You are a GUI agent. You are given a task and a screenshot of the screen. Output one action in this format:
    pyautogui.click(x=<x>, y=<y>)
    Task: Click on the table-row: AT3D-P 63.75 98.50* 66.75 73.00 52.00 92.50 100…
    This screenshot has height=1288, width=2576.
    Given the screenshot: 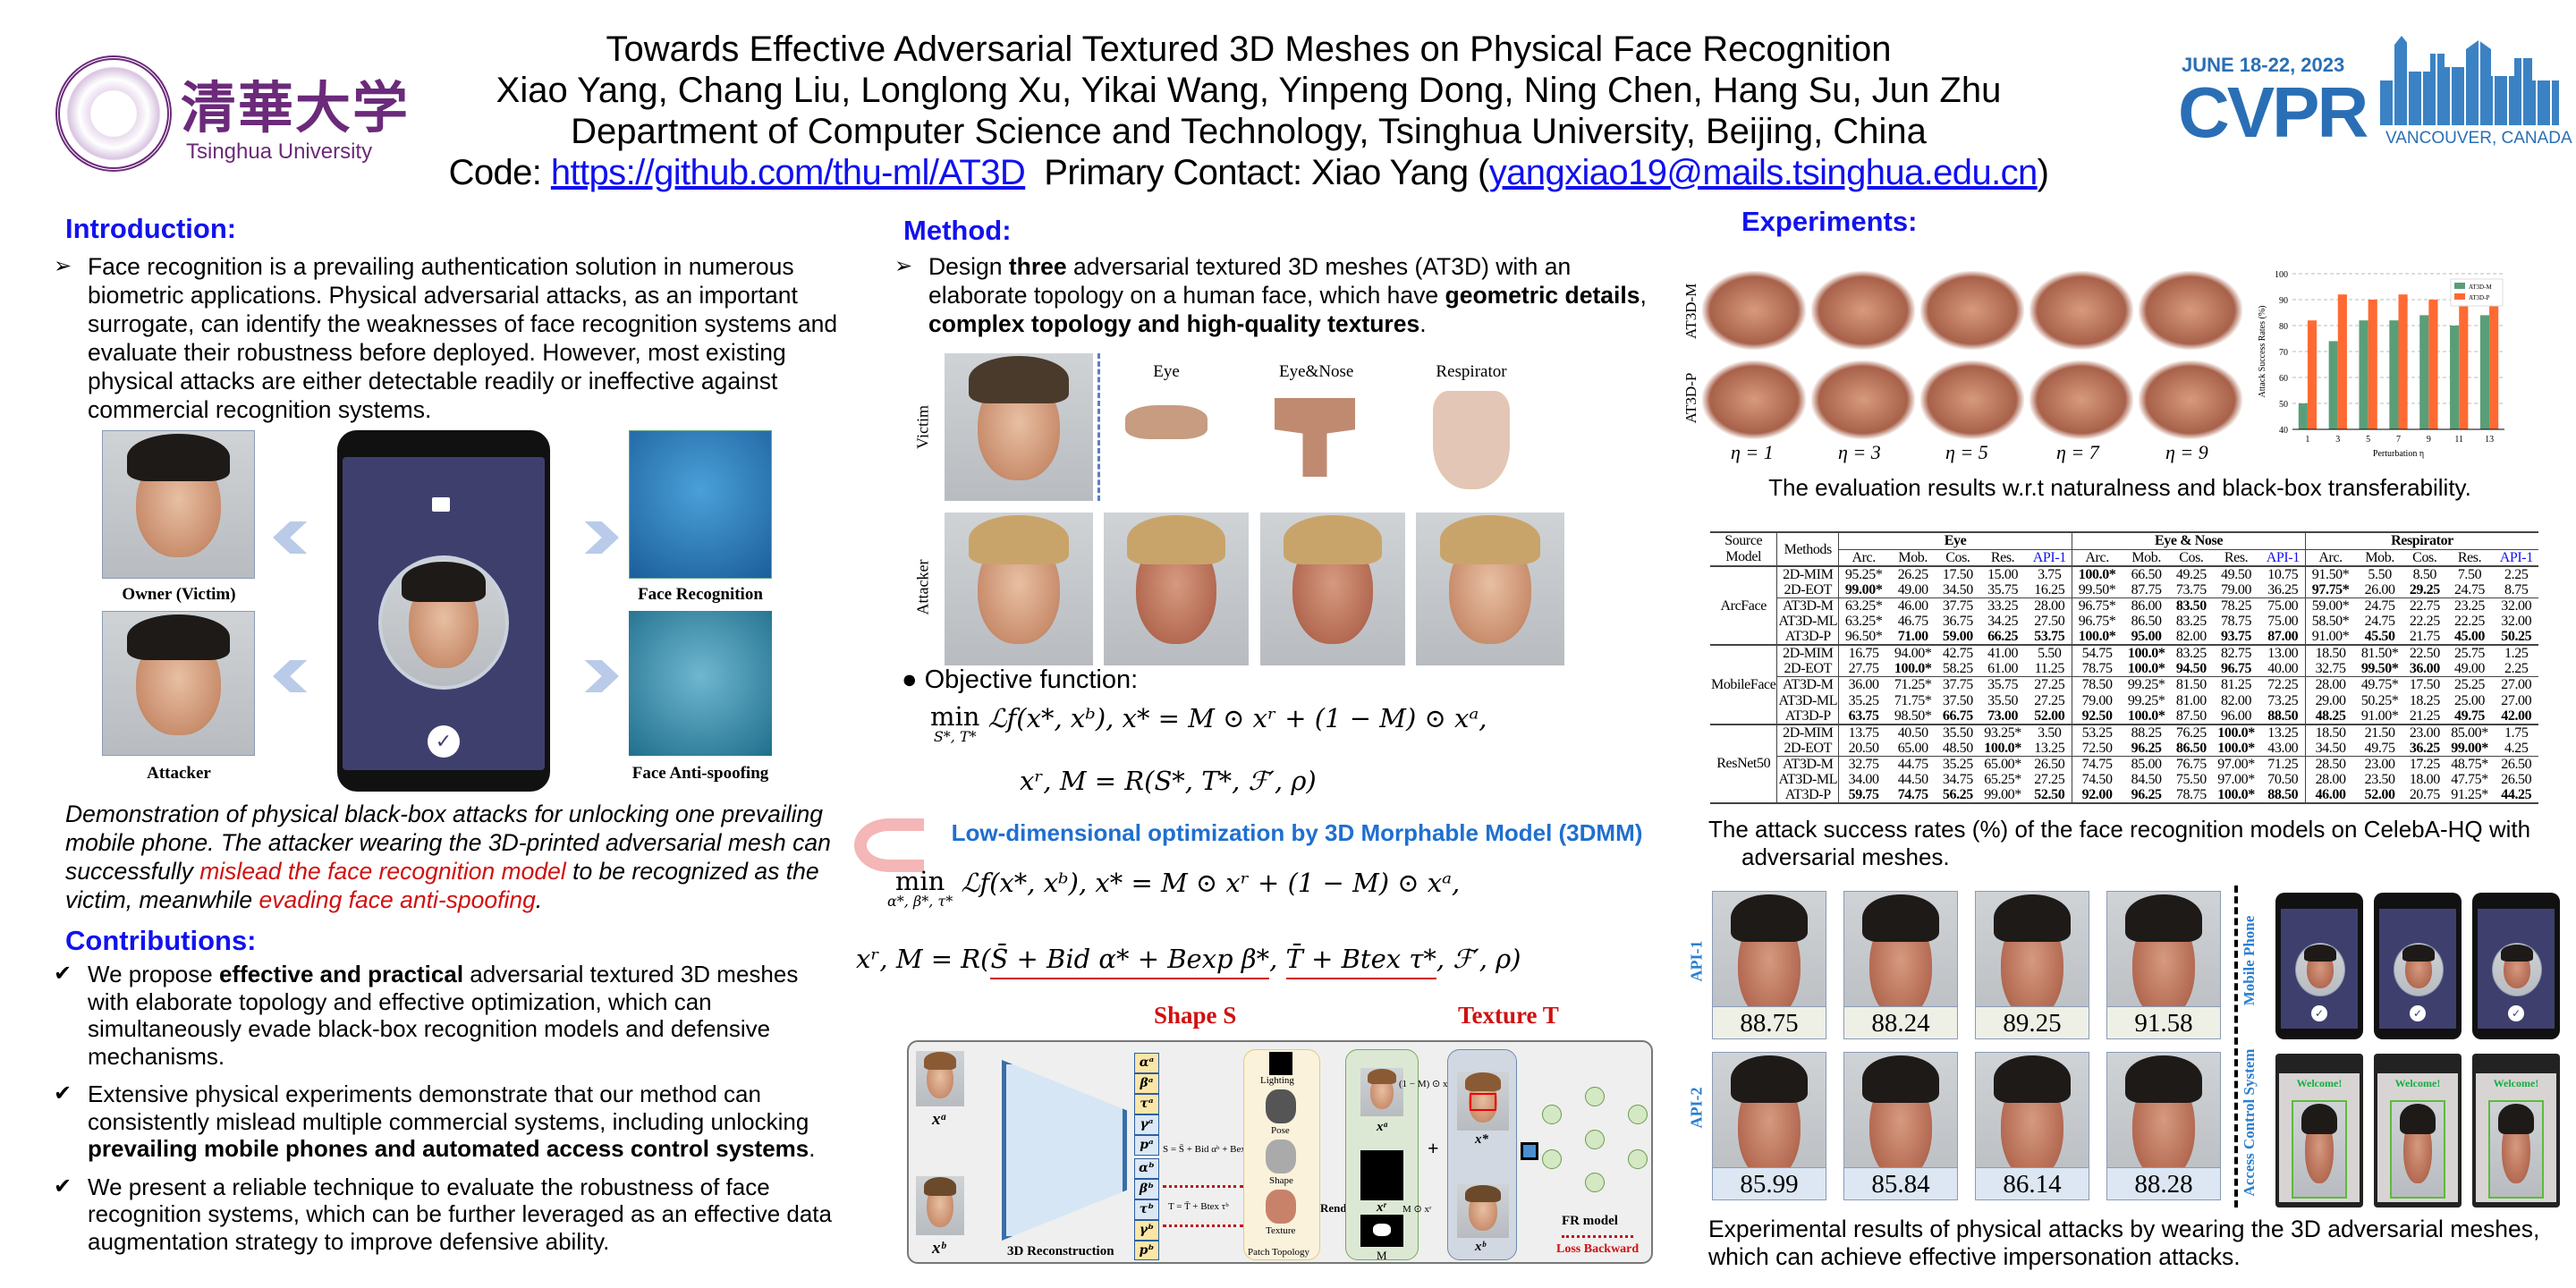 What is the action you would take?
    pyautogui.click(x=2124, y=716)
    